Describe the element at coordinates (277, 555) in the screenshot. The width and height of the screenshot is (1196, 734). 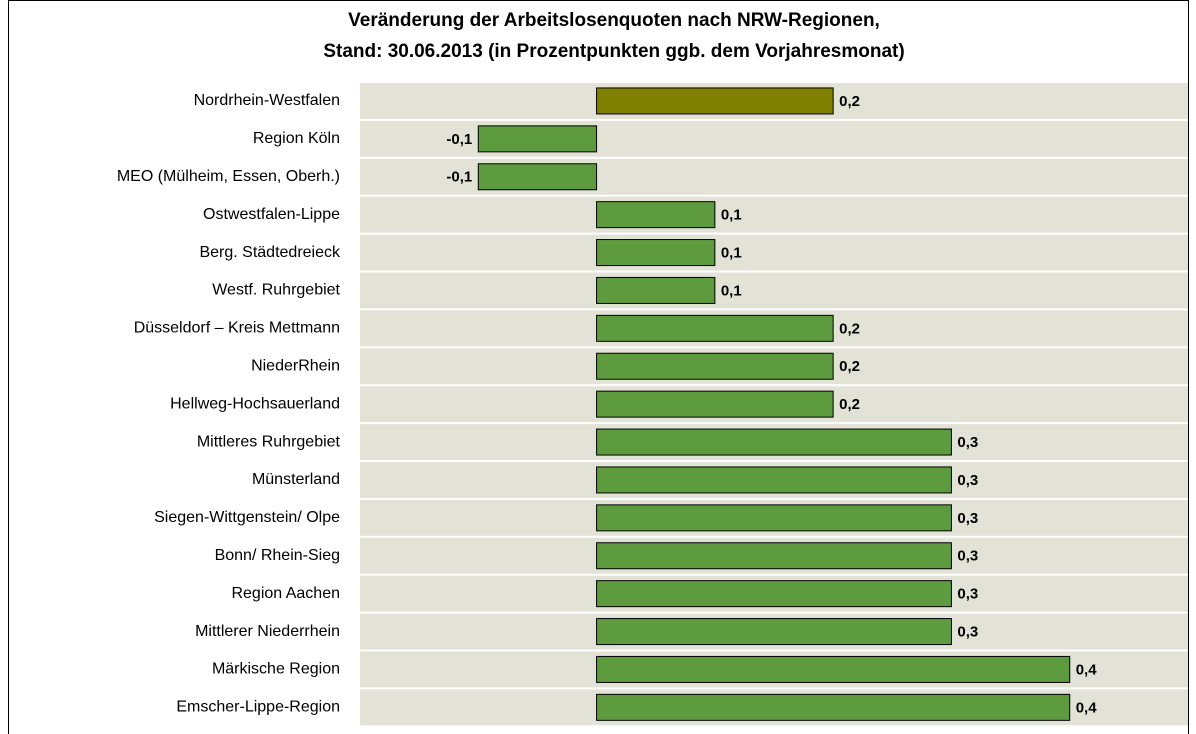
I see `y-tick-label: Bonn/ Rhein-Sieg` at that location.